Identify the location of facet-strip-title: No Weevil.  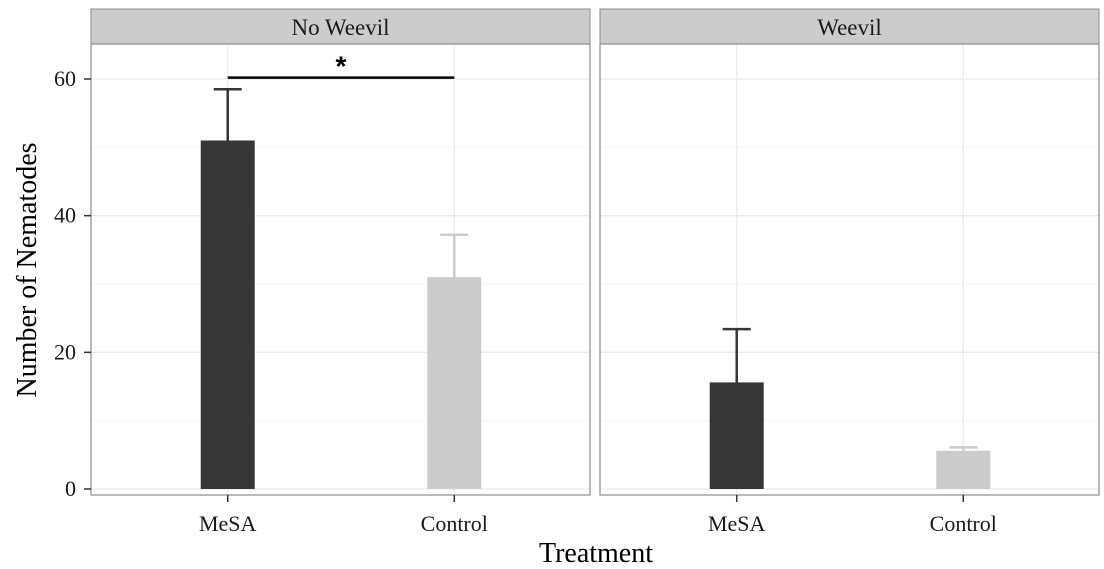
(340, 27).